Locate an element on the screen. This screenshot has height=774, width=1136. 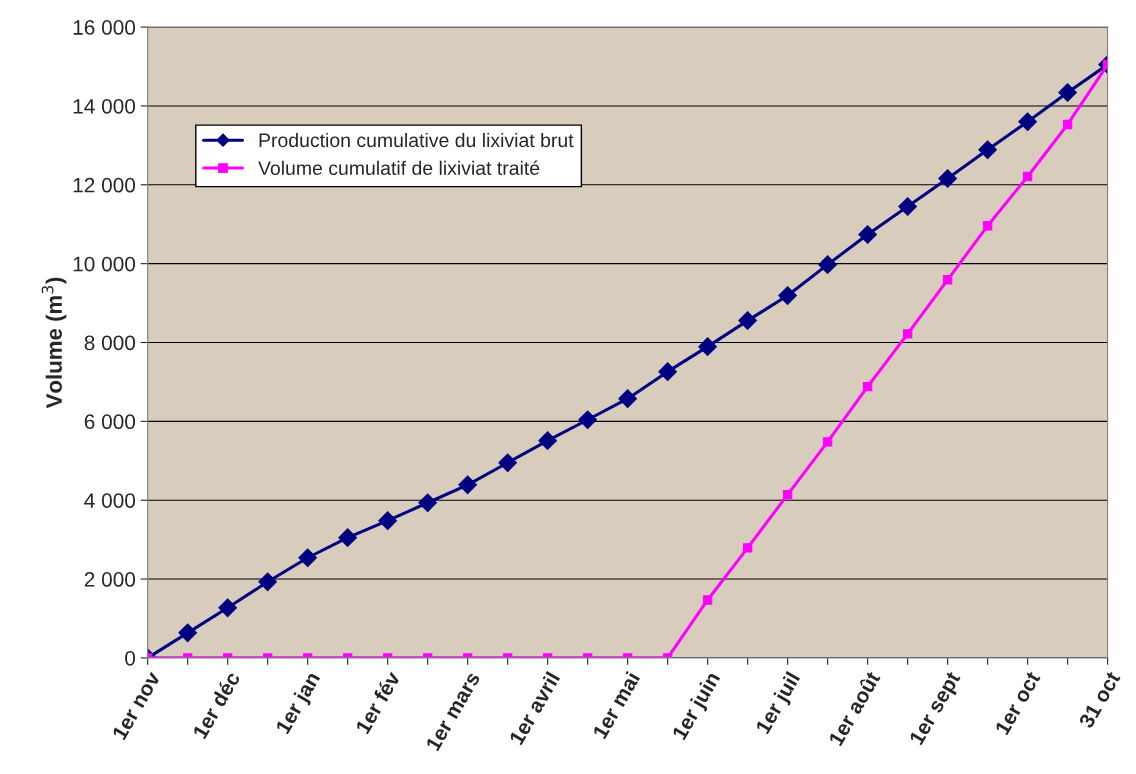
y-tick-label: 14 000 is located at coordinates (104, 106).